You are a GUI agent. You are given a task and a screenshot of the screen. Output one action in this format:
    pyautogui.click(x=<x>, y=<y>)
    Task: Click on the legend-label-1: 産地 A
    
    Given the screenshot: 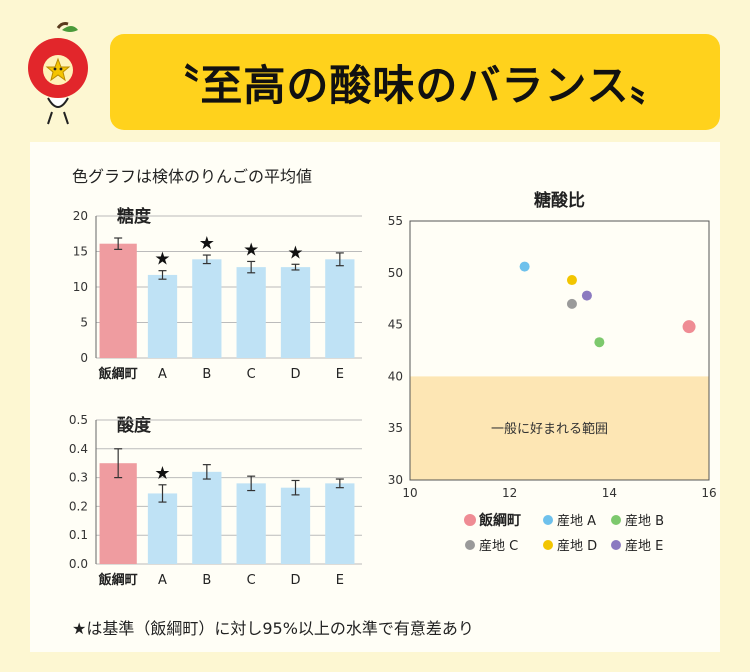 What is the action you would take?
    pyautogui.click(x=576, y=521)
    